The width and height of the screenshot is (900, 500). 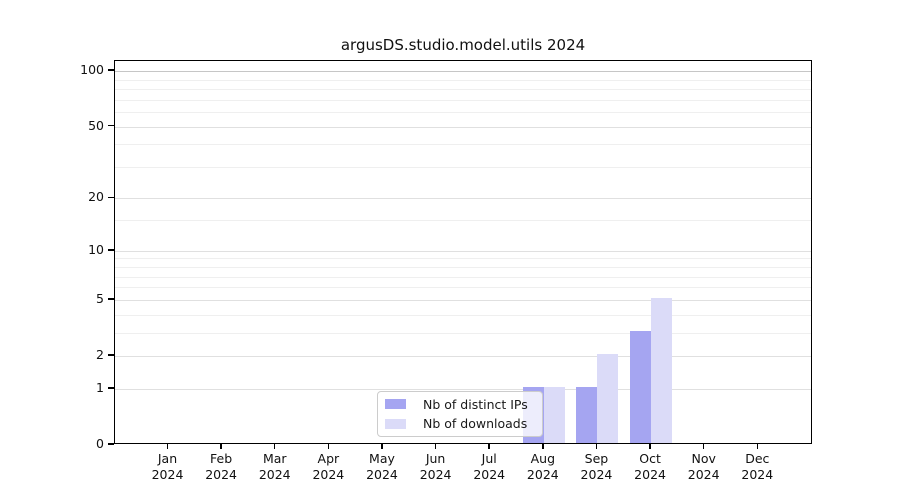 I want to click on legend-item-downloads: Nb of downloads, so click(x=460, y=424).